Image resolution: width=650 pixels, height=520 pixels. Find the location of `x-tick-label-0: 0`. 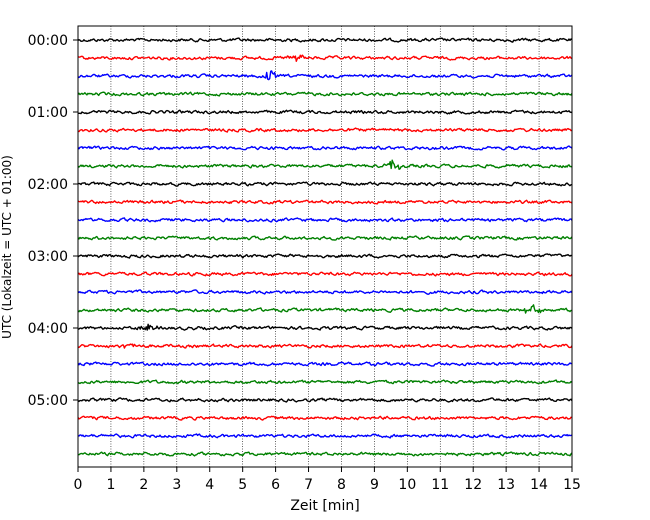

x-tick-label-0: 0 is located at coordinates (78, 485).